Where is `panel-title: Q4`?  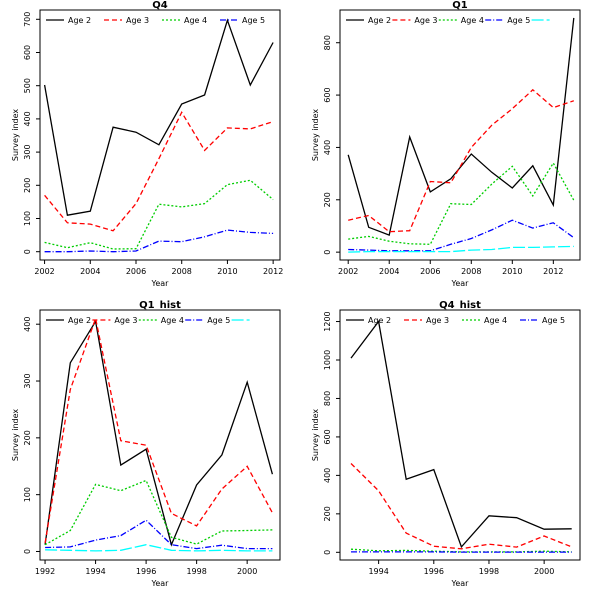 panel-title: Q4 is located at coordinates (160, 5).